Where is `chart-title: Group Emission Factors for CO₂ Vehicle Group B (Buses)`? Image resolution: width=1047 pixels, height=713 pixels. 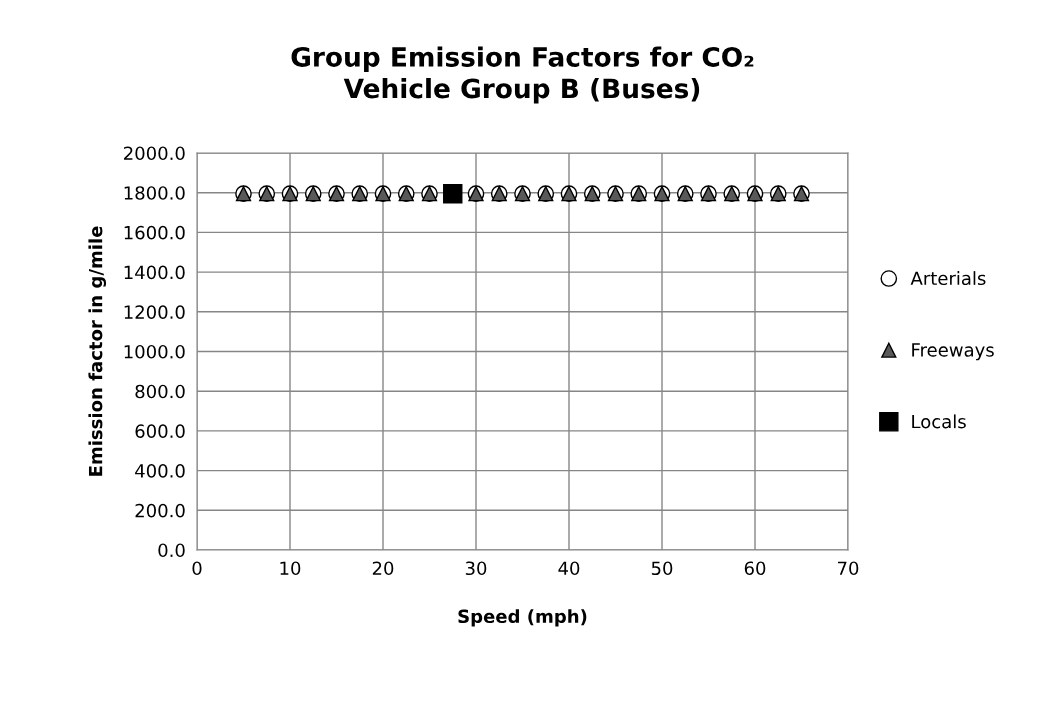 chart-title: Group Emission Factors for CO₂ Vehicle Group B (Buses) is located at coordinates (522, 75).